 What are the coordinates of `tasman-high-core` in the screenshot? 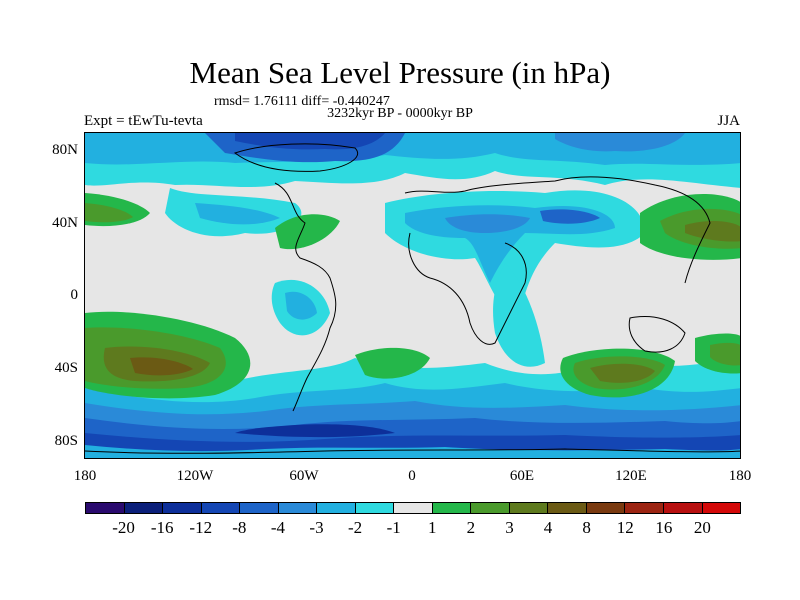 It's located at (725, 354).